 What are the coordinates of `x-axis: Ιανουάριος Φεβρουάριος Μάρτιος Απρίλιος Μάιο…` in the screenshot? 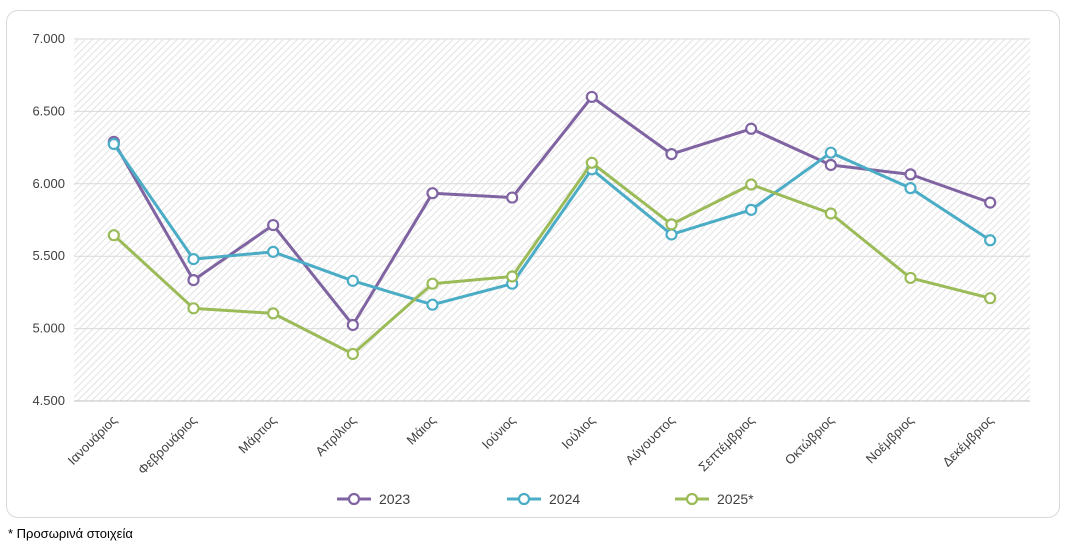 It's located at (531, 445).